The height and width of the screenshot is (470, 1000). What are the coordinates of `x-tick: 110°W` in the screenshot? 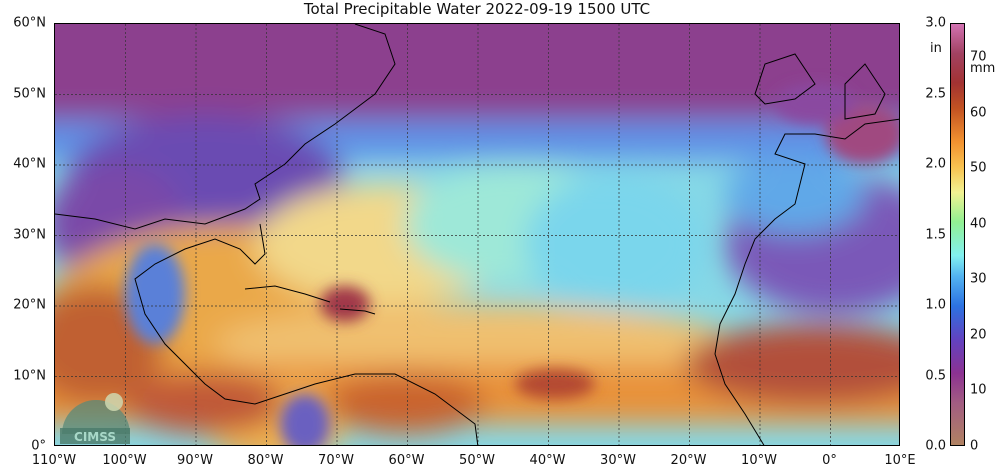 It's located at (54, 460).